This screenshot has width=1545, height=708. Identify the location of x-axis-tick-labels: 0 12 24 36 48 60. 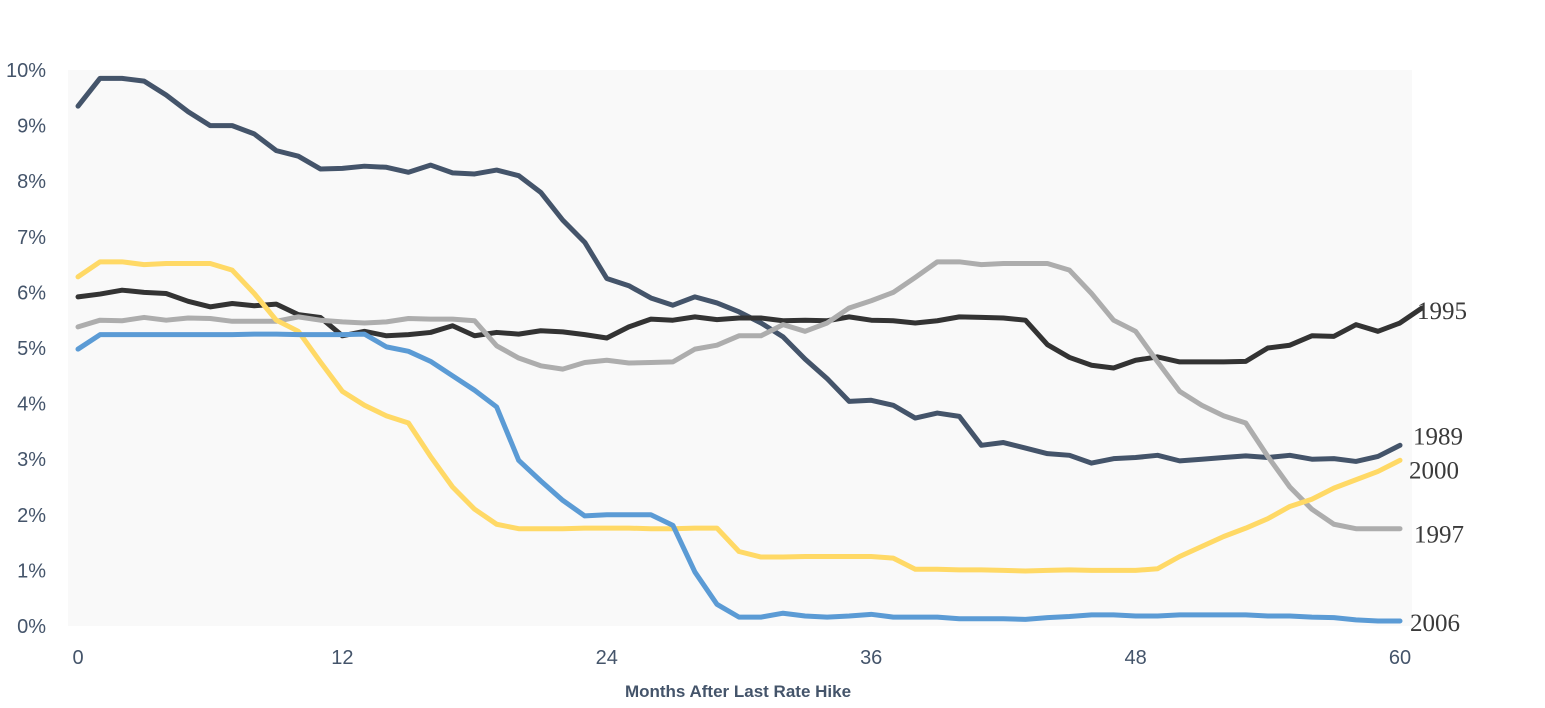
(741, 658).